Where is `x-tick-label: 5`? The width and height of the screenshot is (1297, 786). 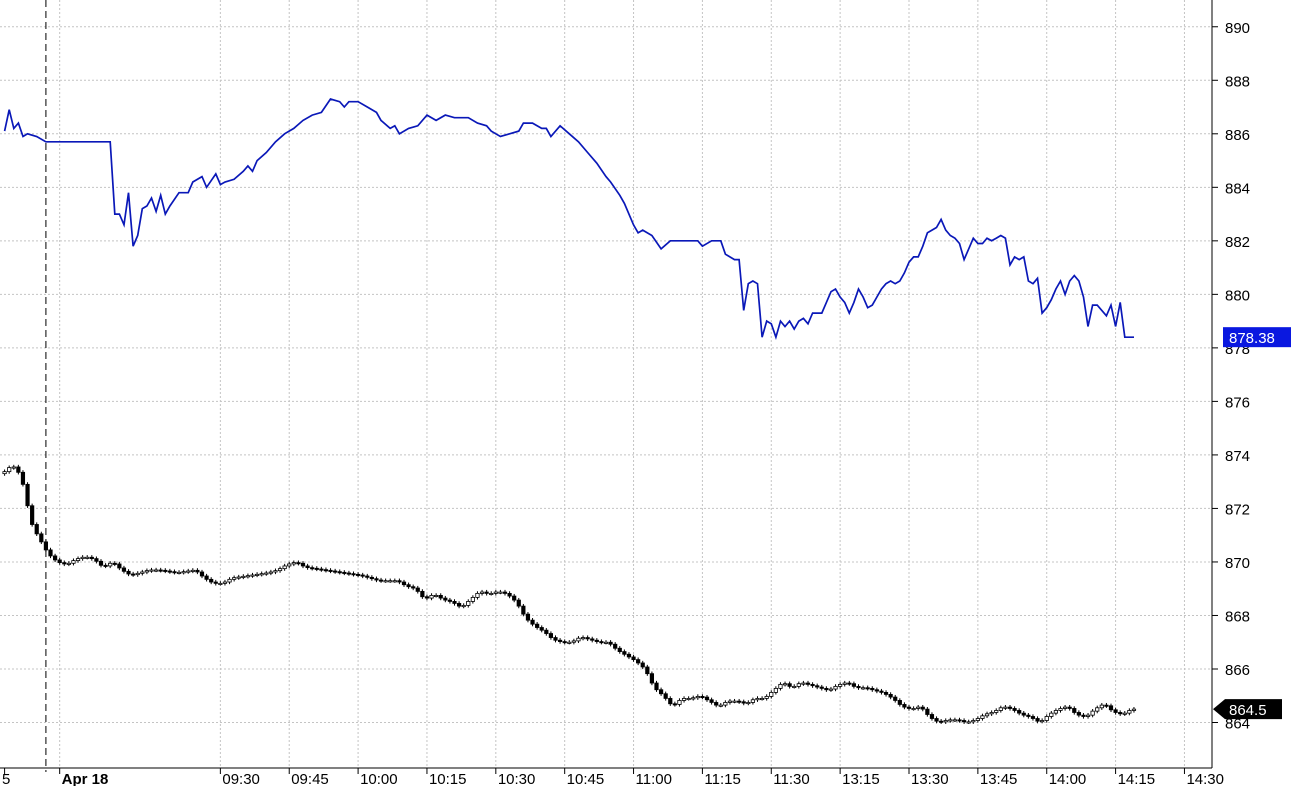
x-tick-label: 5 is located at coordinates (6, 778).